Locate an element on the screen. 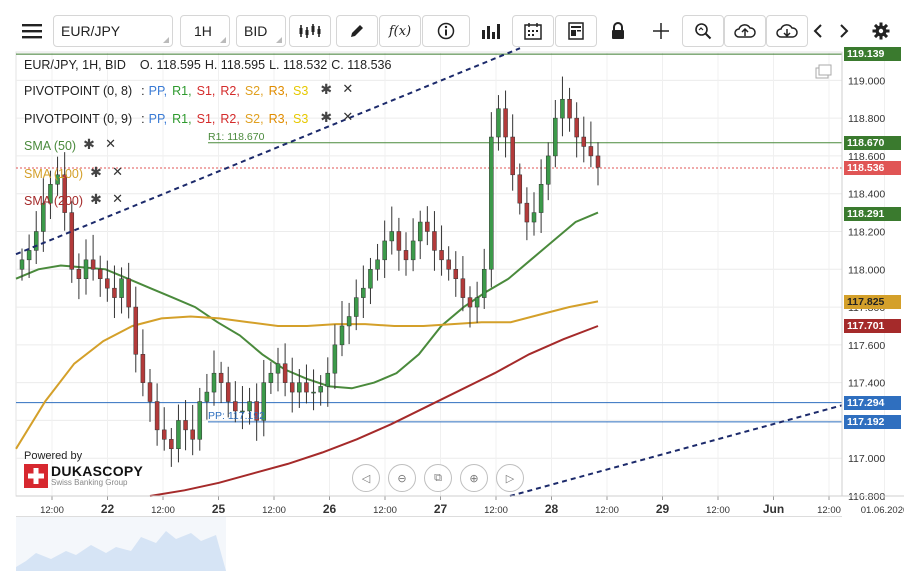 Image resolution: width=904 pixels, height=576 pixels. side-label: BID is located at coordinates (256, 31).